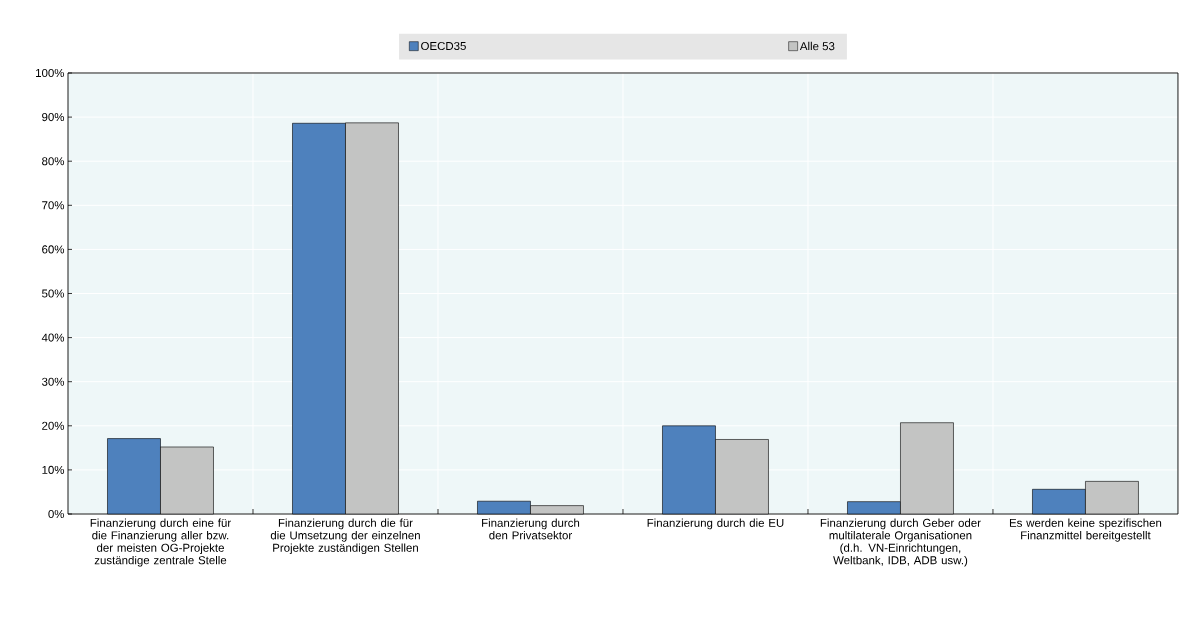 Image resolution: width=1184 pixels, height=622 pixels. I want to click on x-tick-label: Finanzierung durch eine für die Finanzierung aller bzw. der meisten OG-Projekte zuständige zentrale Stelle, so click(160, 542).